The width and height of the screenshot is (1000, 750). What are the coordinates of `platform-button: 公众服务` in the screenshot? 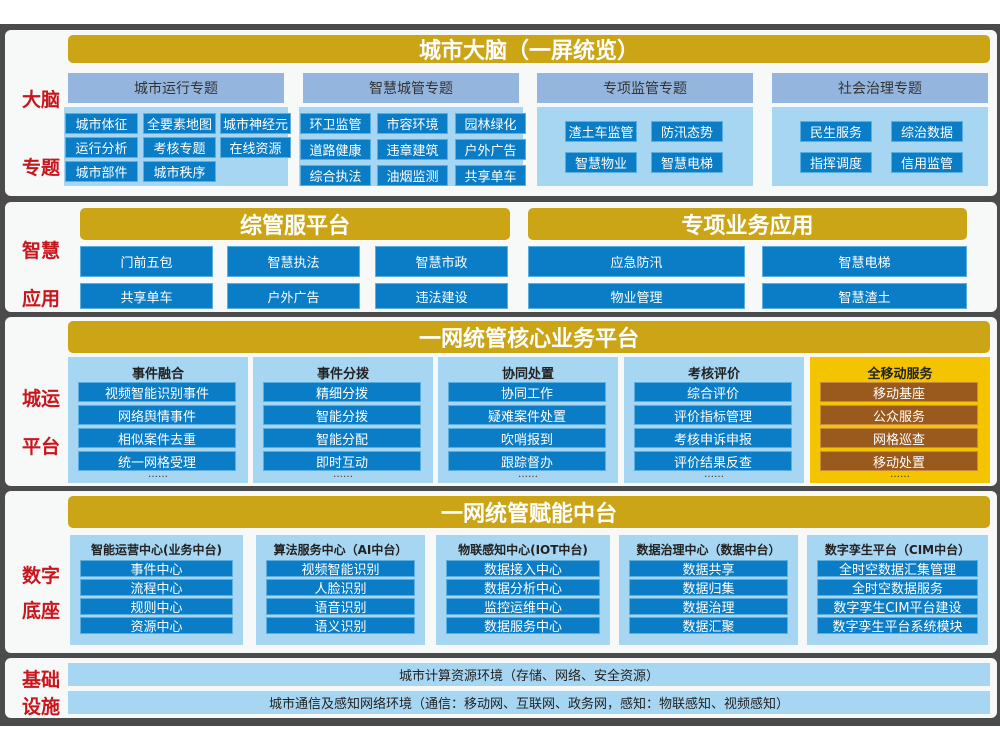 It's located at (899, 415).